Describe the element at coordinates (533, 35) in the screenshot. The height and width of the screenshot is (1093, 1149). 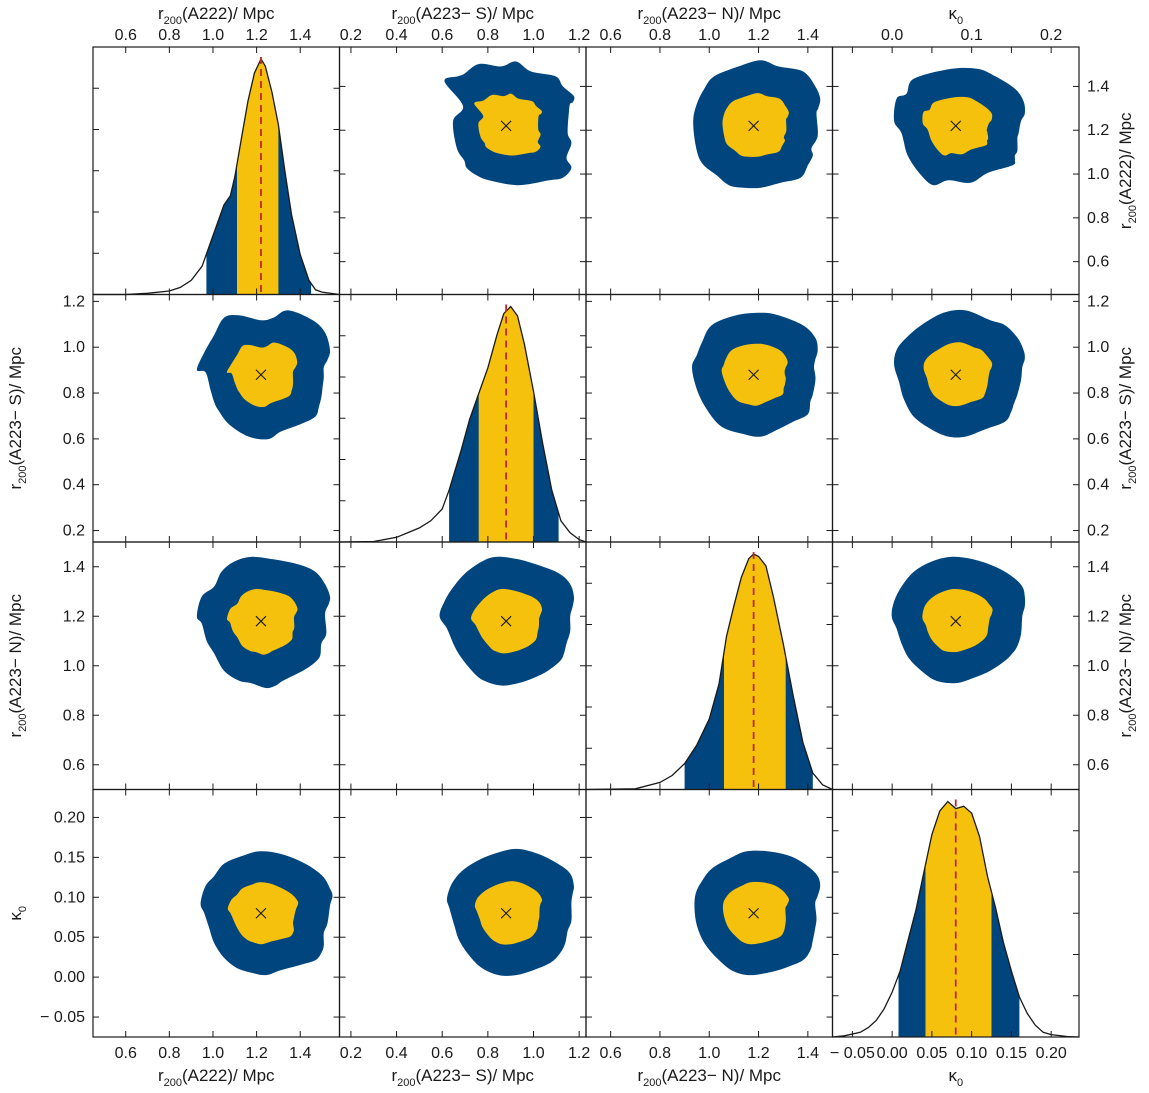
I see `top-tick-label: 1.0` at that location.